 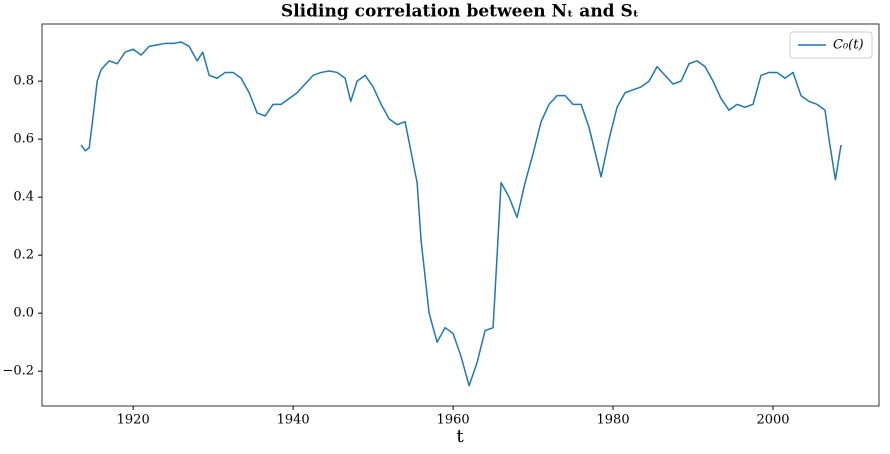 What do you see at coordinates (23, 255) in the screenshot?
I see `y-tick-label: 0.2` at bounding box center [23, 255].